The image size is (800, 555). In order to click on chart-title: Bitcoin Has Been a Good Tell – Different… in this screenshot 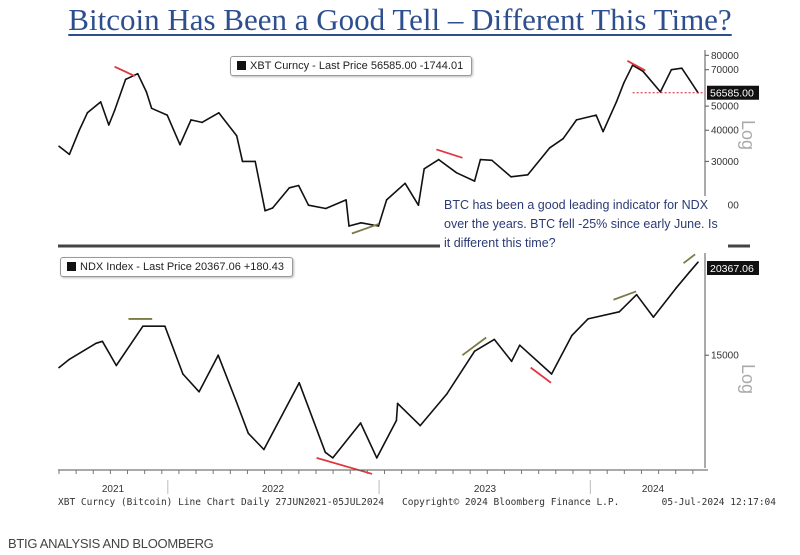, I will do `click(400, 19)`.